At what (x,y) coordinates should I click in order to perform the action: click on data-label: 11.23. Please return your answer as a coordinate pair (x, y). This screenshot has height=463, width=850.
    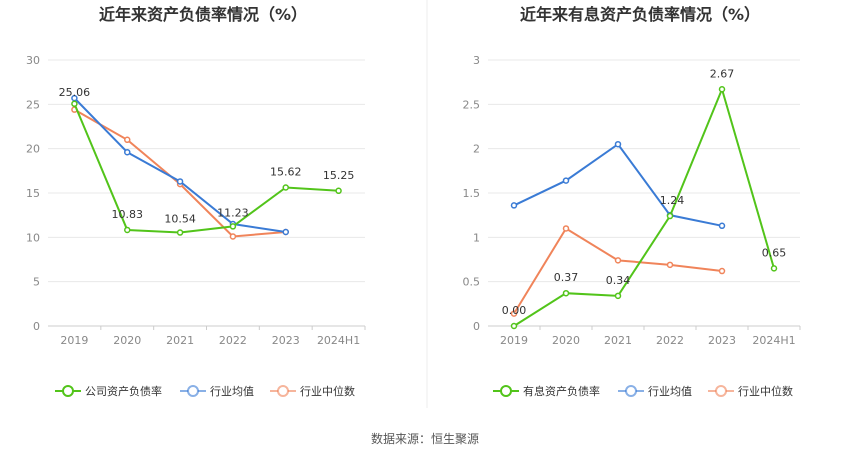
    Looking at the image, I should click on (233, 212).